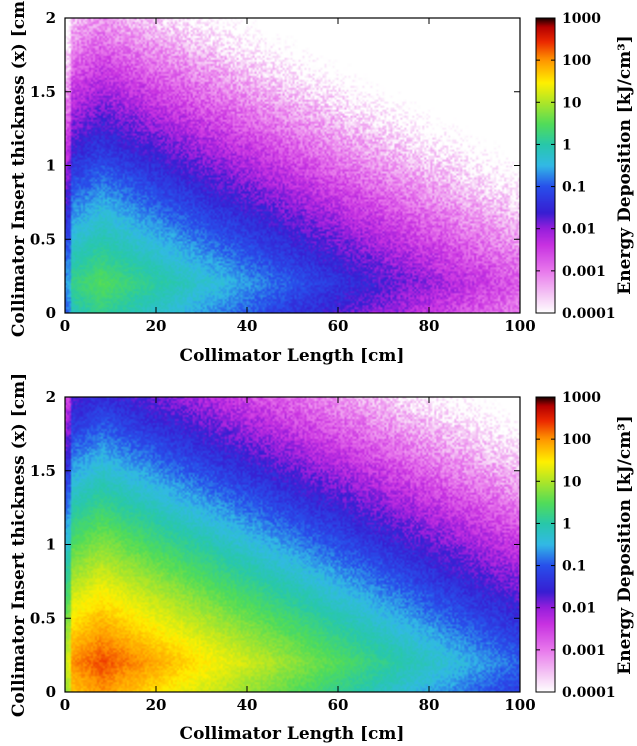  What do you see at coordinates (292, 734) in the screenshot?
I see `x-axis-label-bottom: Collimator Length [cm]` at bounding box center [292, 734].